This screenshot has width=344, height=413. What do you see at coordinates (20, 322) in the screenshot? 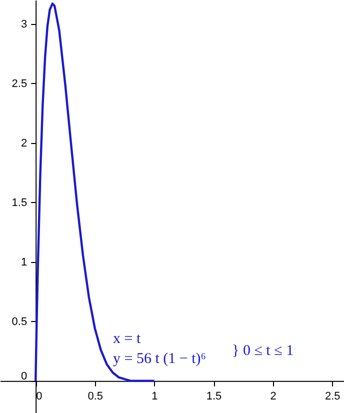
I see `y-tick-label: 0.5` at bounding box center [20, 322].